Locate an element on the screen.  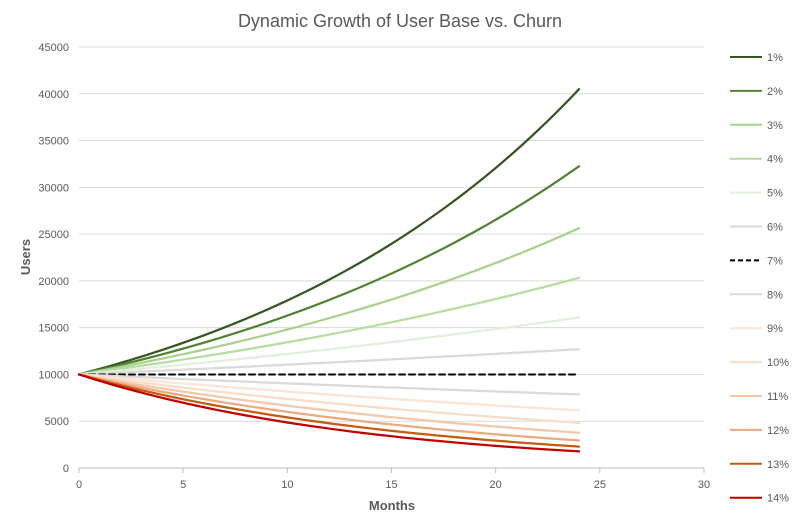
legend-label: 8% is located at coordinates (775, 295).